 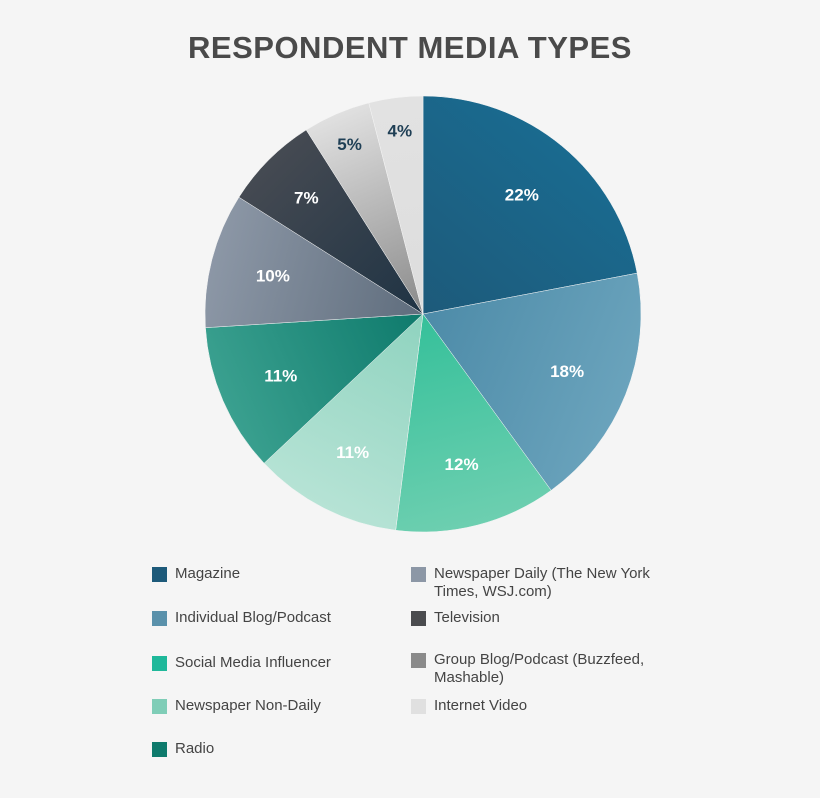 What do you see at coordinates (473, 423) in the screenshot?
I see `pie-slice-social-media-influencer` at bounding box center [473, 423].